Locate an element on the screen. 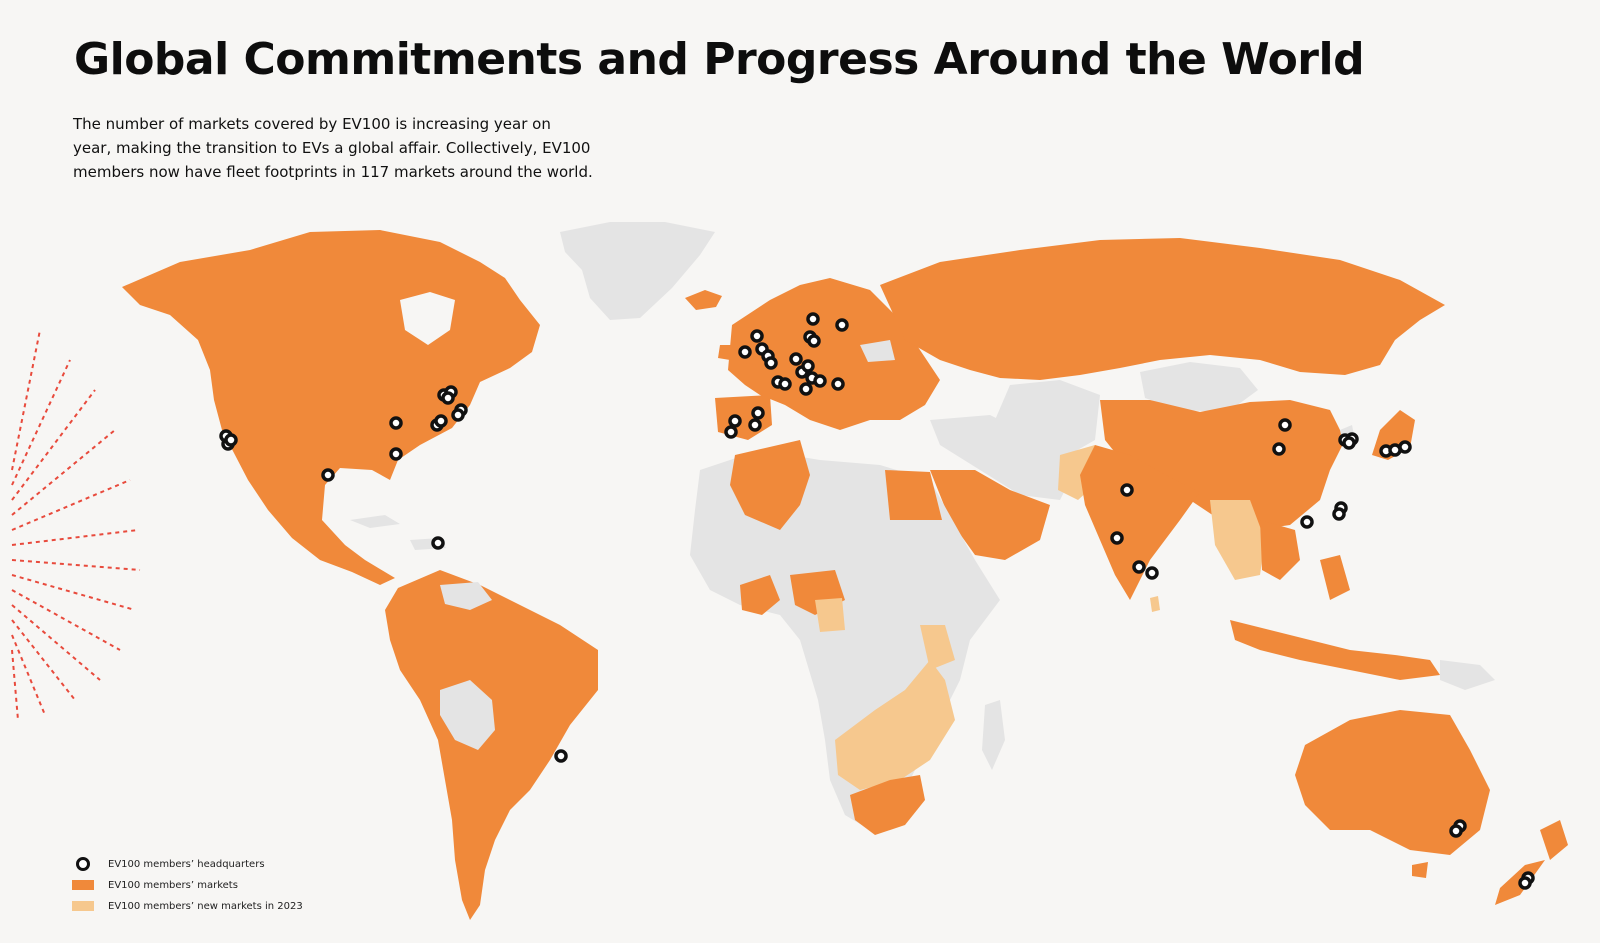 This screenshot has width=1600, height=943. south-africa is located at coordinates (887, 805).